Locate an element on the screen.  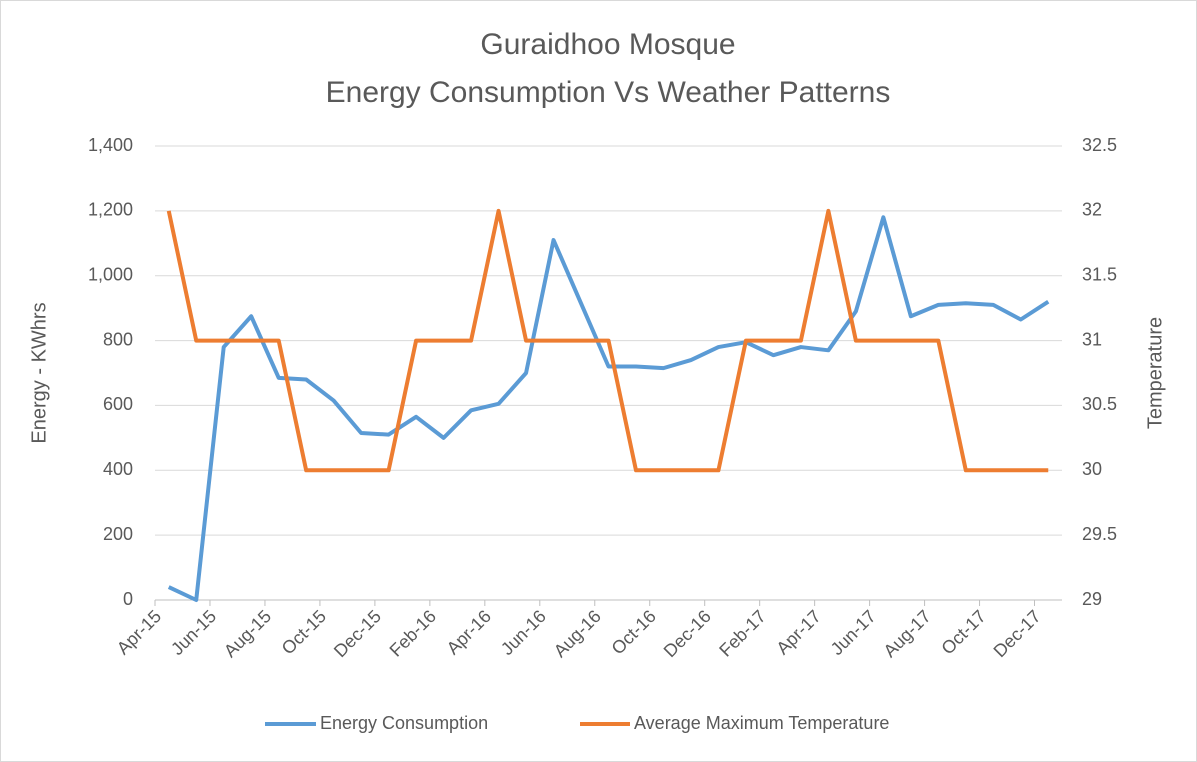
y-tick-label: 0 is located at coordinates (128, 599).